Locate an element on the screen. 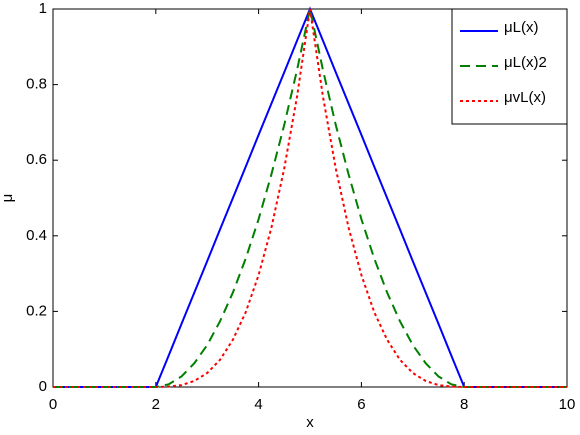 The image size is (580, 435). y-tick-label: 0.4 is located at coordinates (36, 235).